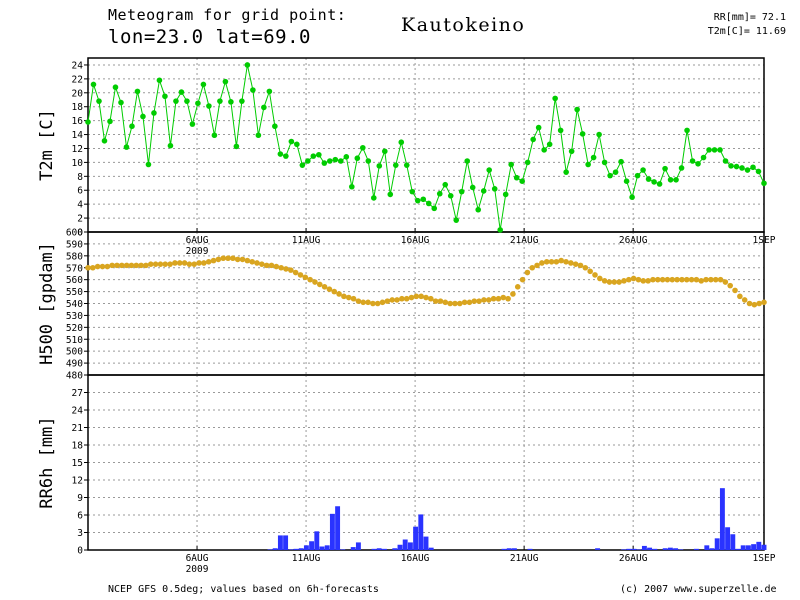 The width and height of the screenshot is (800, 600). Describe the element at coordinates (47, 303) in the screenshot. I see `y-axis-label: H500 [gpdam]` at that location.